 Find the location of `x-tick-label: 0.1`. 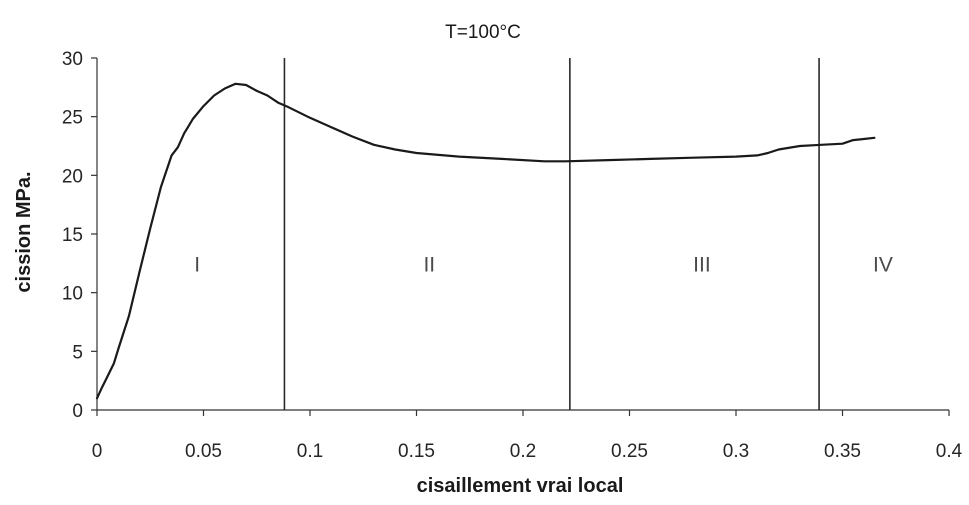

x-tick-label: 0.1 is located at coordinates (310, 451).